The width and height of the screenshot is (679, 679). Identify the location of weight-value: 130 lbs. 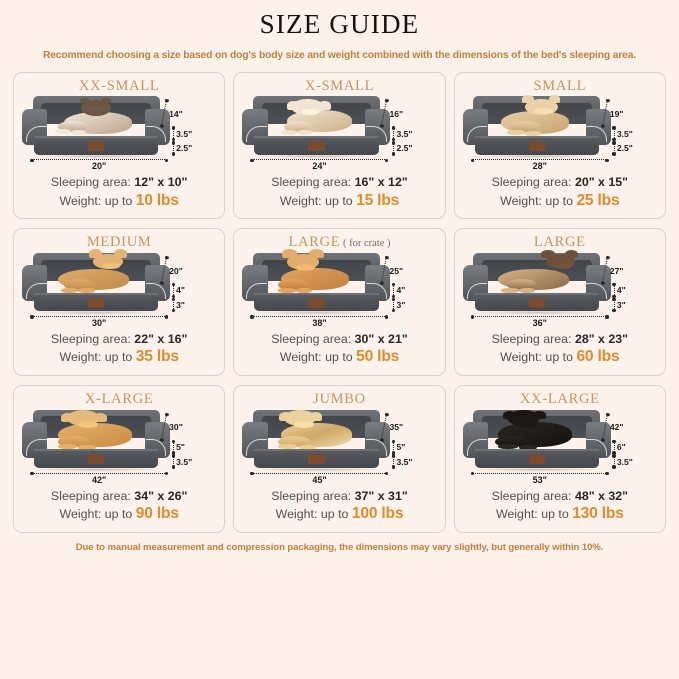
(598, 513).